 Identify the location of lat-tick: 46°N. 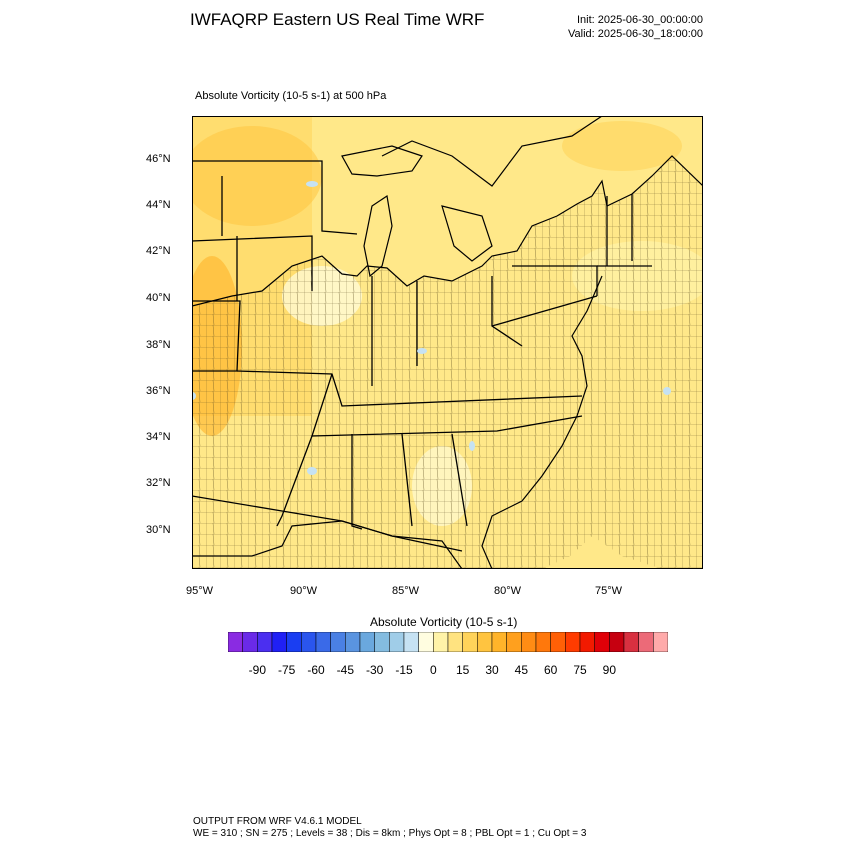
(158, 159).